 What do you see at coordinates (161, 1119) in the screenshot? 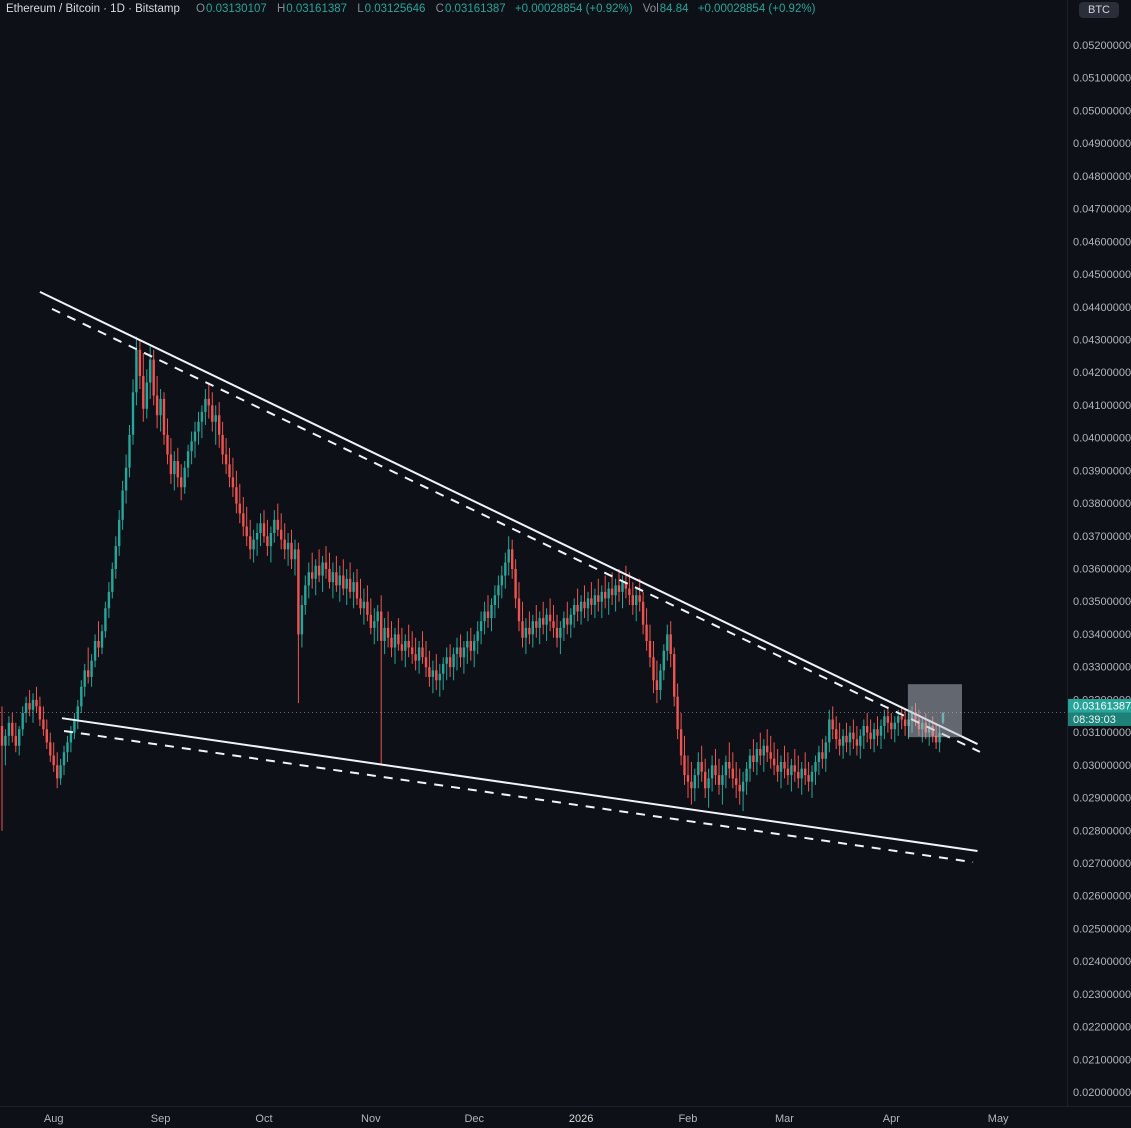
I see `svg-text: Sep` at bounding box center [161, 1119].